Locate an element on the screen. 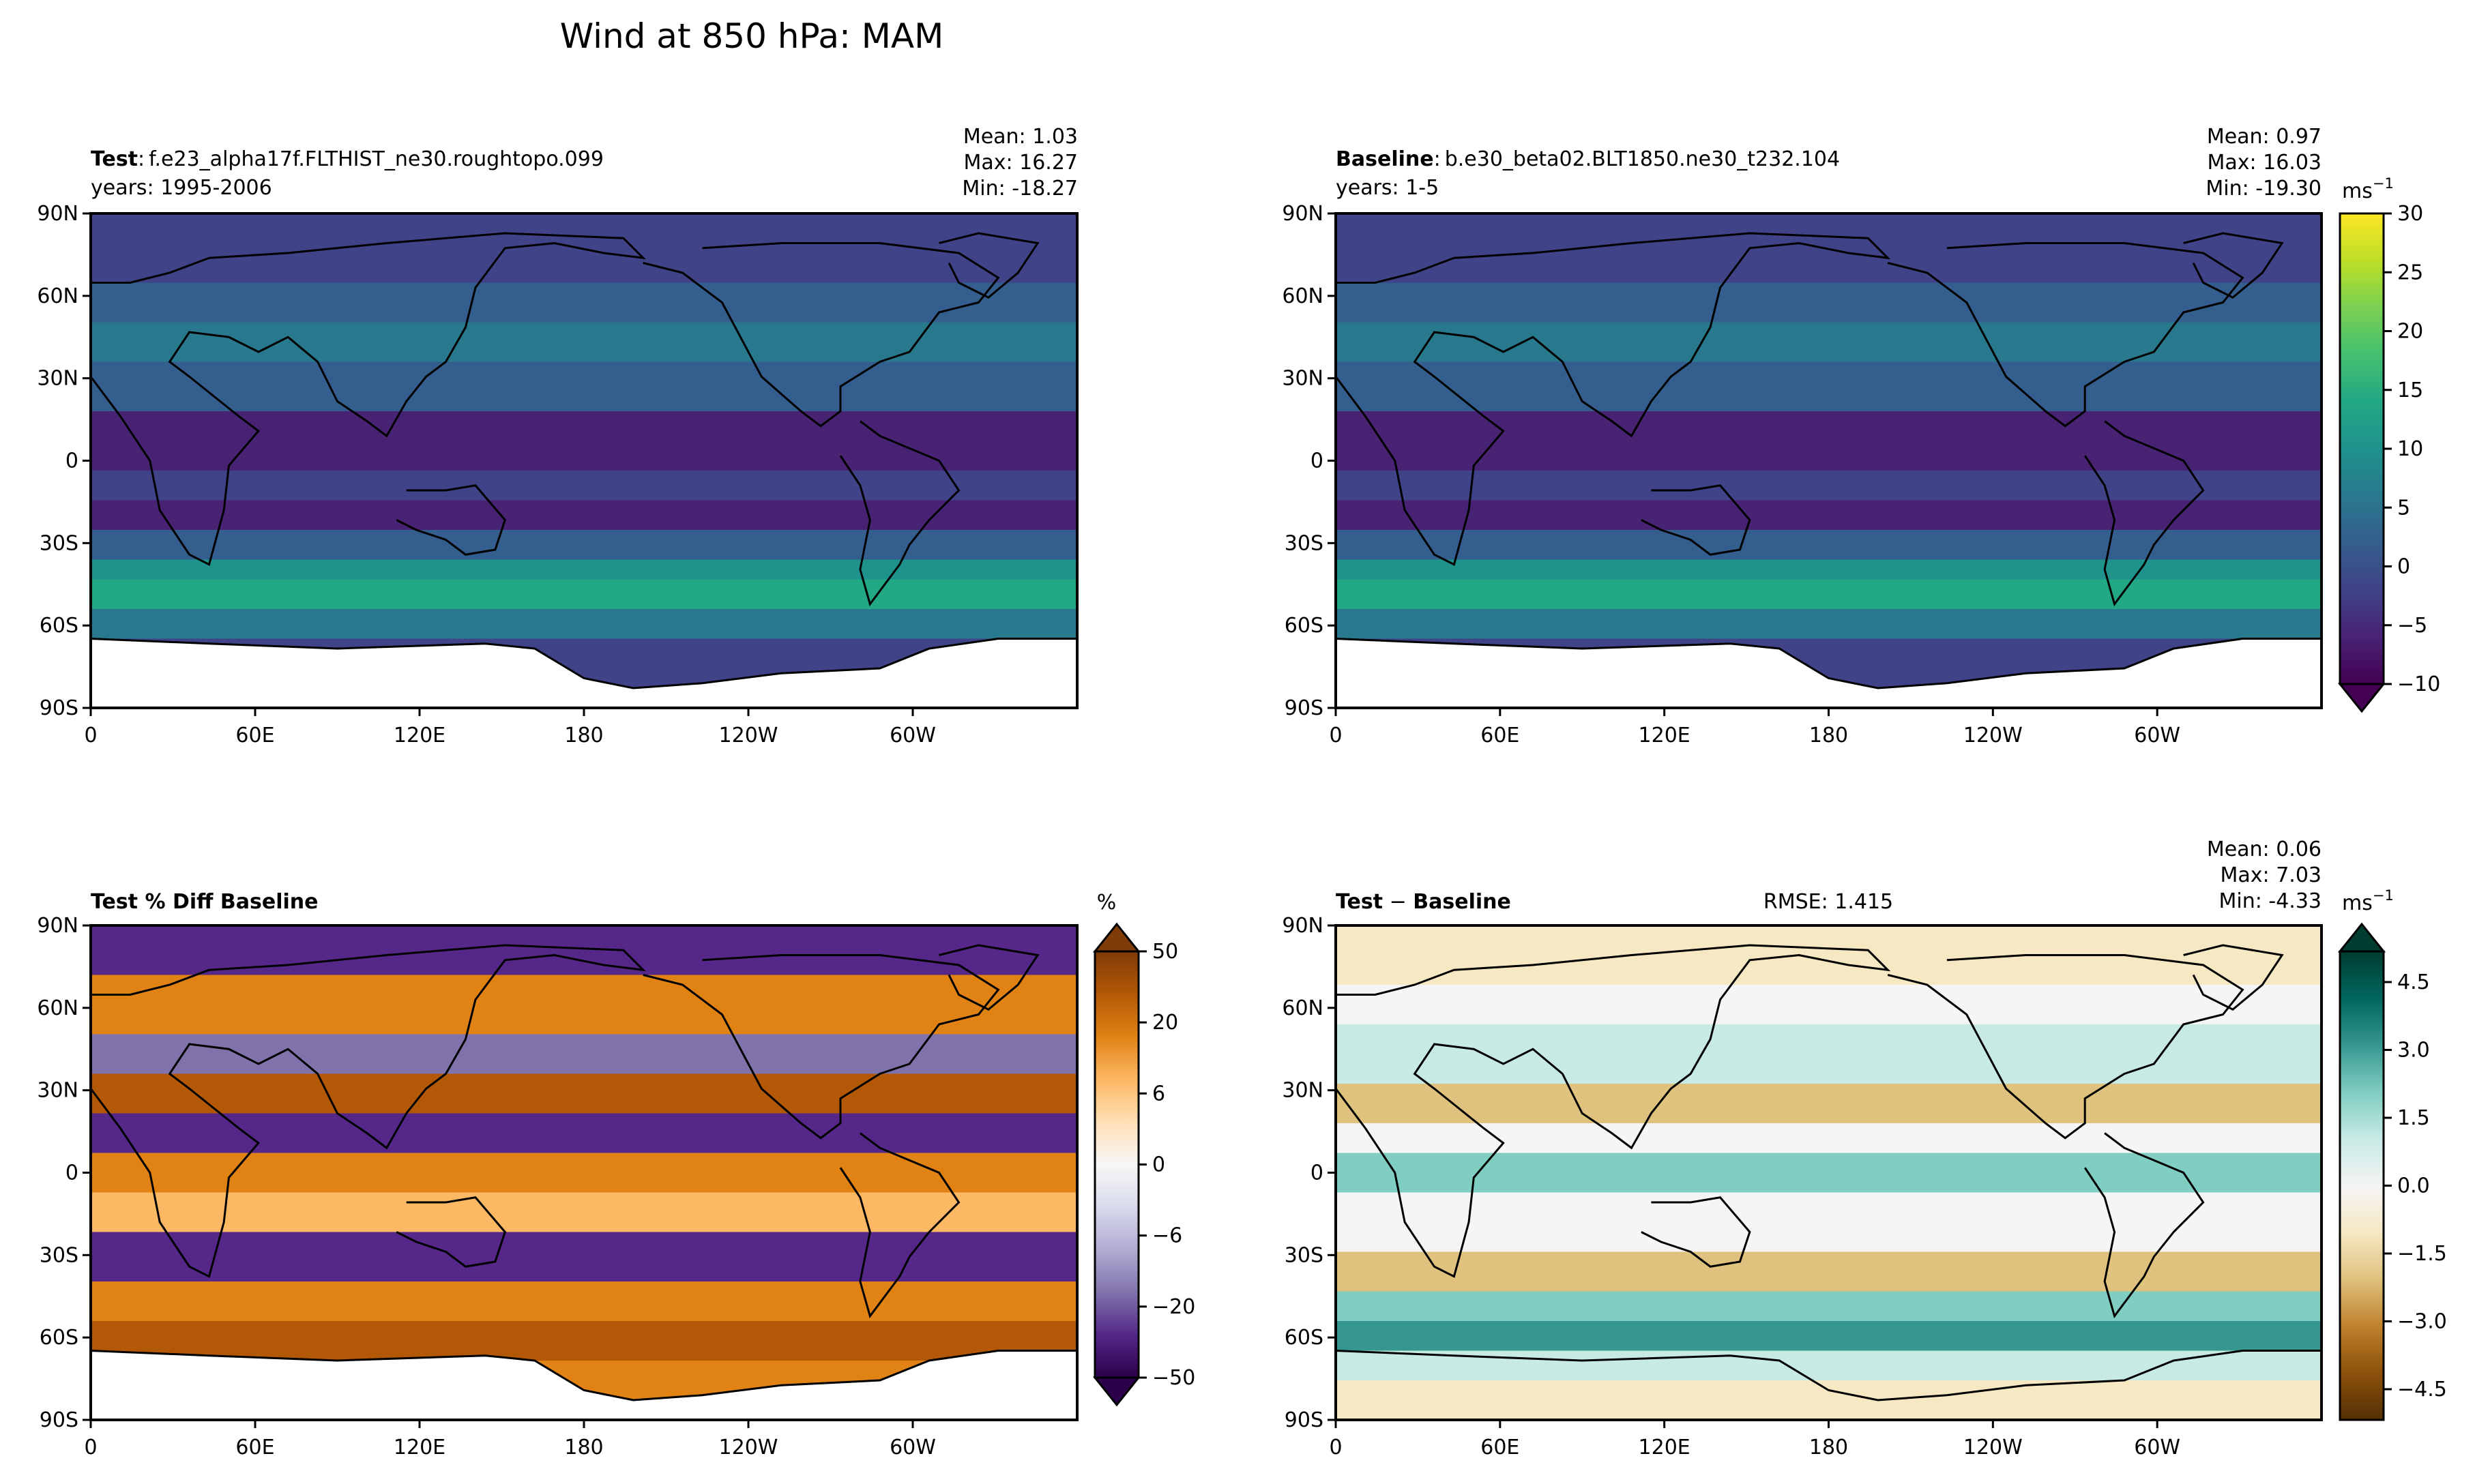  colorbar-tick-label: 5 is located at coordinates (2403, 508).